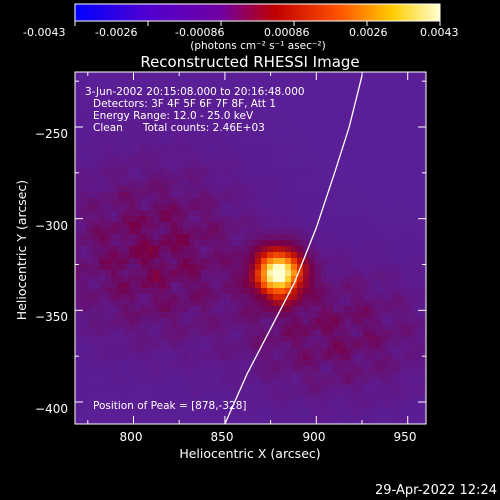 The width and height of the screenshot is (500, 500). What do you see at coordinates (249, 62) in the screenshot?
I see `chart-title: Reconstructed RHESSI Image` at bounding box center [249, 62].